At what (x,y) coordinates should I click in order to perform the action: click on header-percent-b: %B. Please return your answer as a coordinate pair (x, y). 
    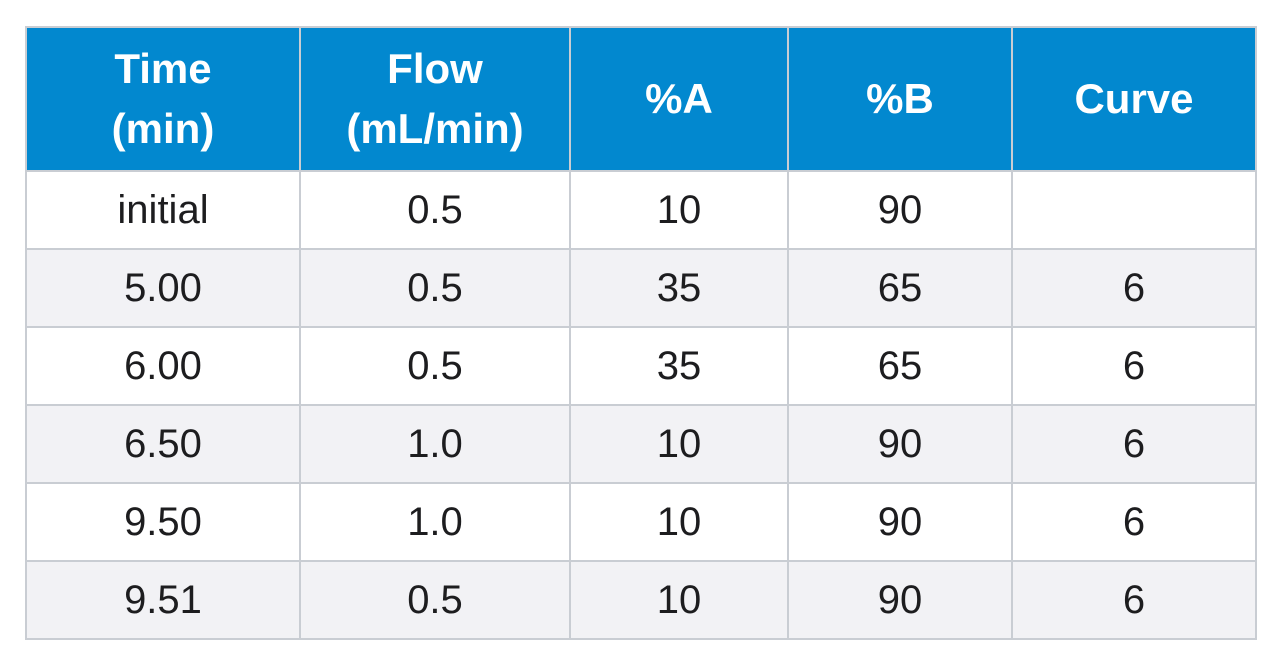
    Looking at the image, I should click on (900, 99).